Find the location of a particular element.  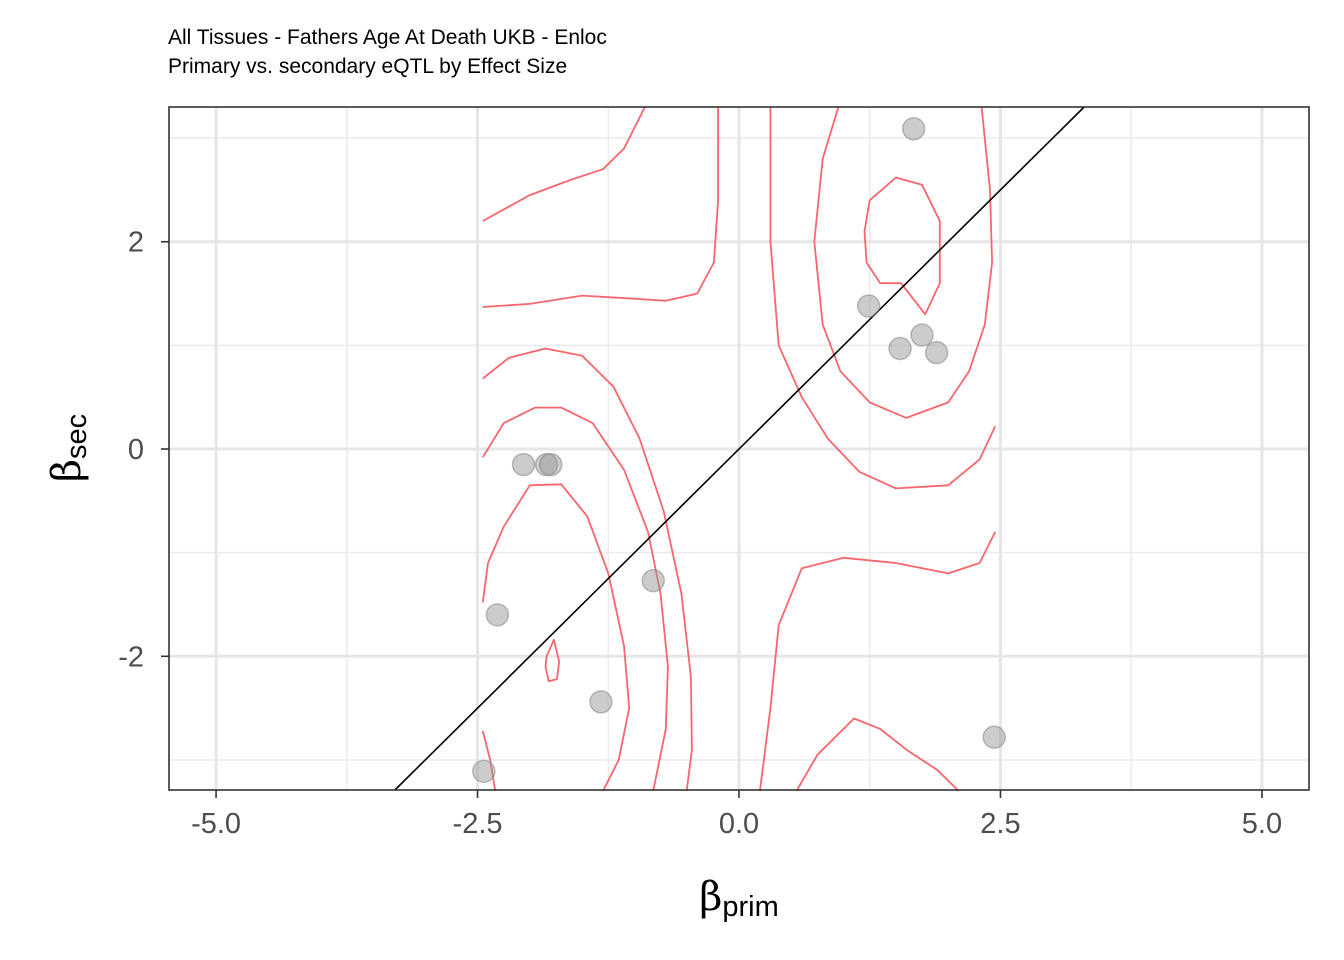

y-axis-symbol: β is located at coordinates (67, 470).